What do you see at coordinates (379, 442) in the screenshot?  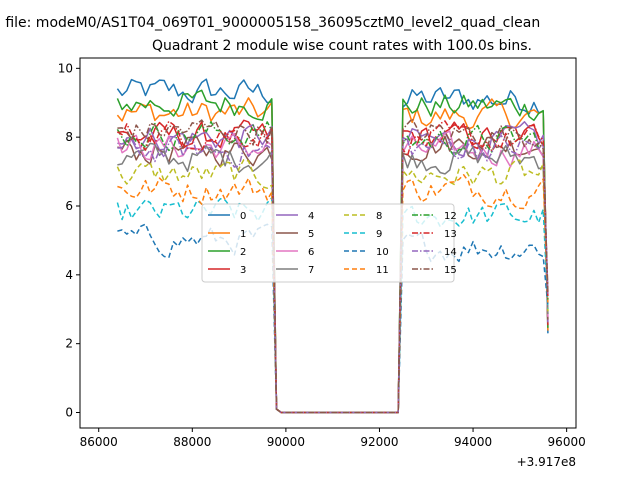 I see `x-tick-label: 92000` at bounding box center [379, 442].